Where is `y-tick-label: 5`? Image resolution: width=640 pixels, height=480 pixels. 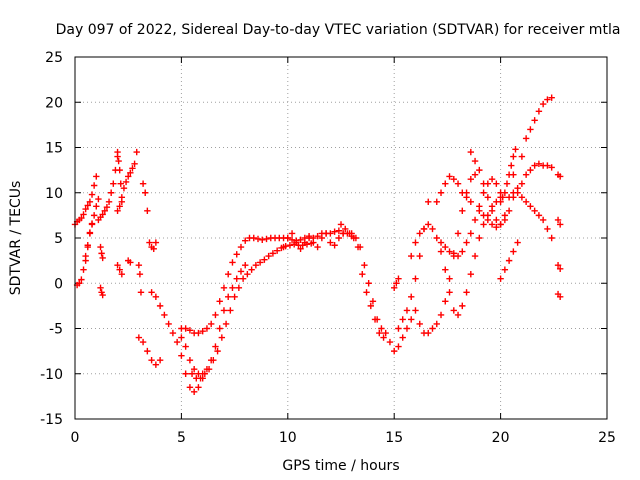
y-tick-label: 5 is located at coordinates (58, 239).